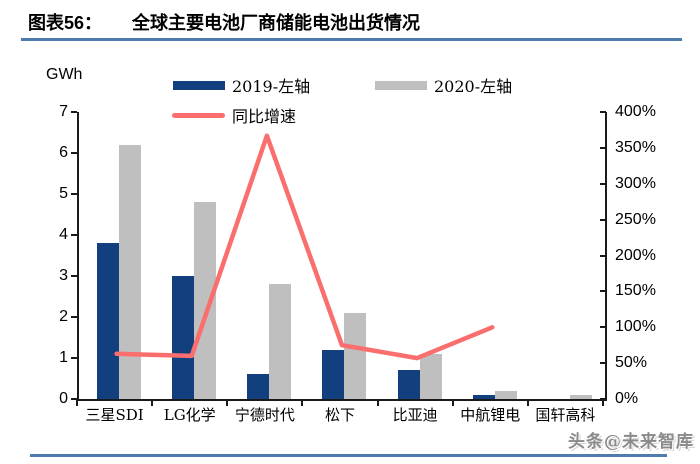 The width and height of the screenshot is (700, 464). Describe the element at coordinates (565, 415) in the screenshot. I see `x-axis-category-label: 国轩高科` at that location.